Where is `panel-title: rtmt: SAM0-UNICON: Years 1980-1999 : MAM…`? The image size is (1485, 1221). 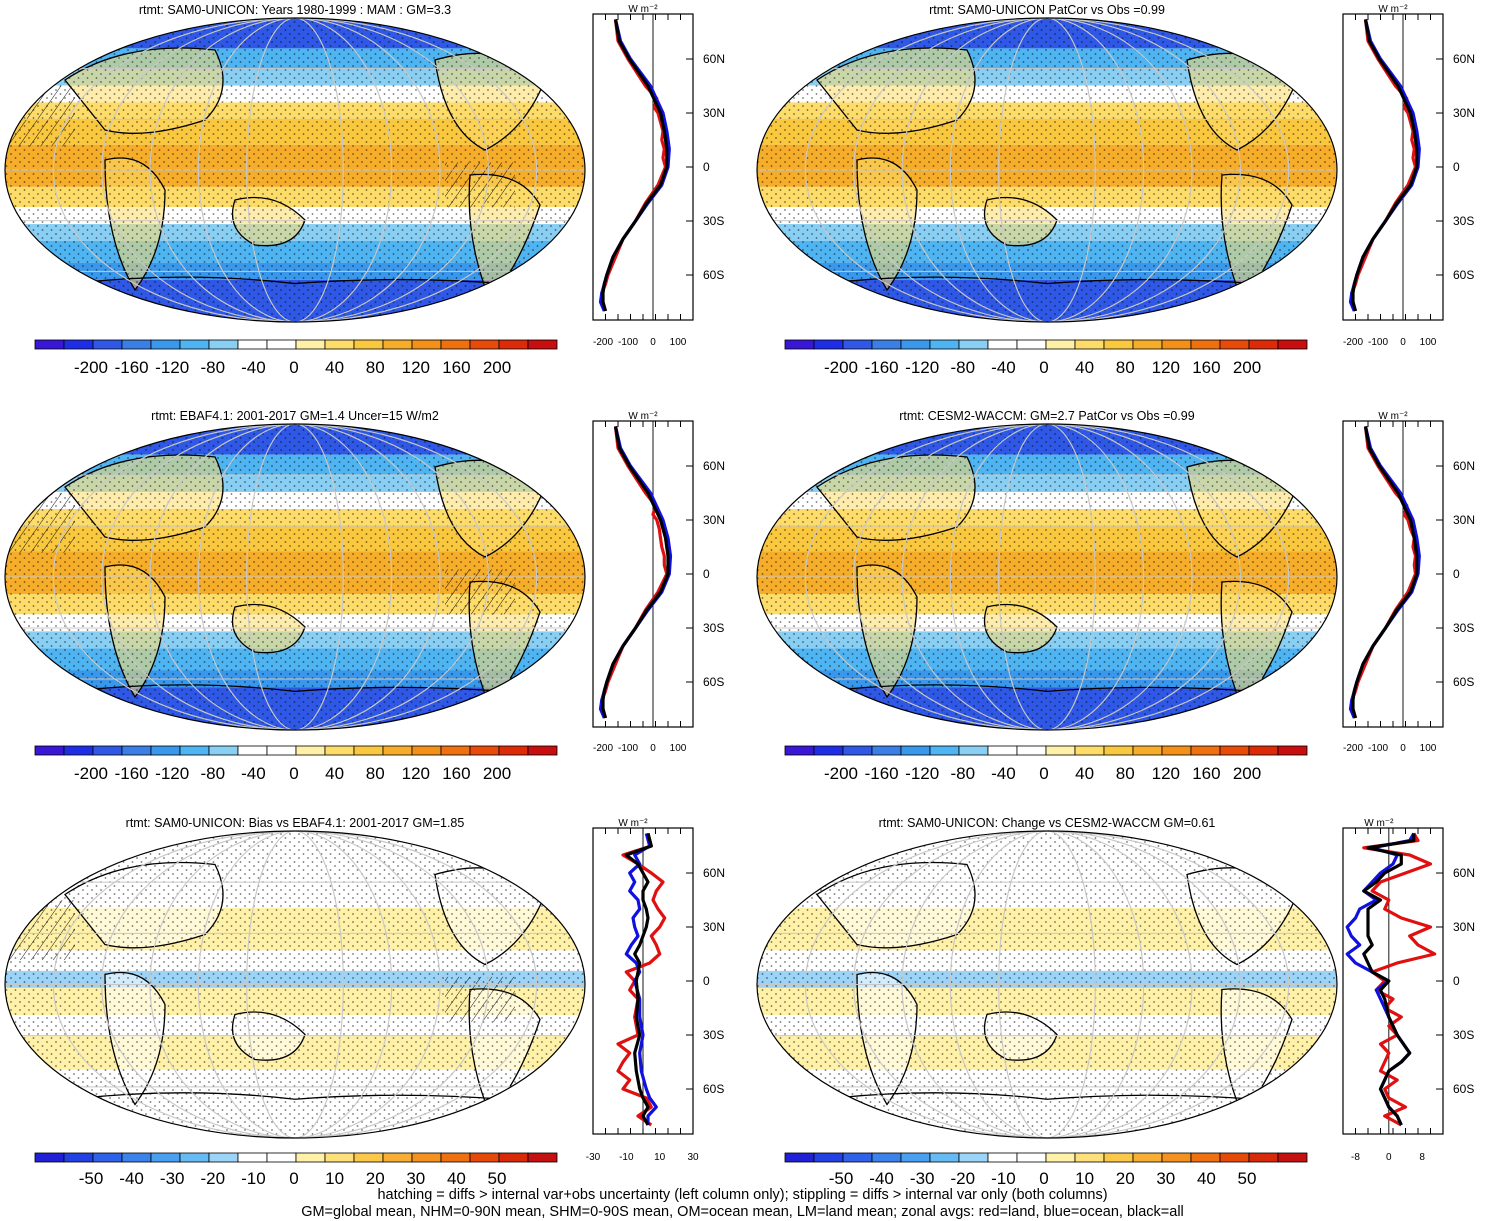
panel-title: rtmt: SAM0-UNICON: Years 1980-1999 : MAM… is located at coordinates (295, 10).